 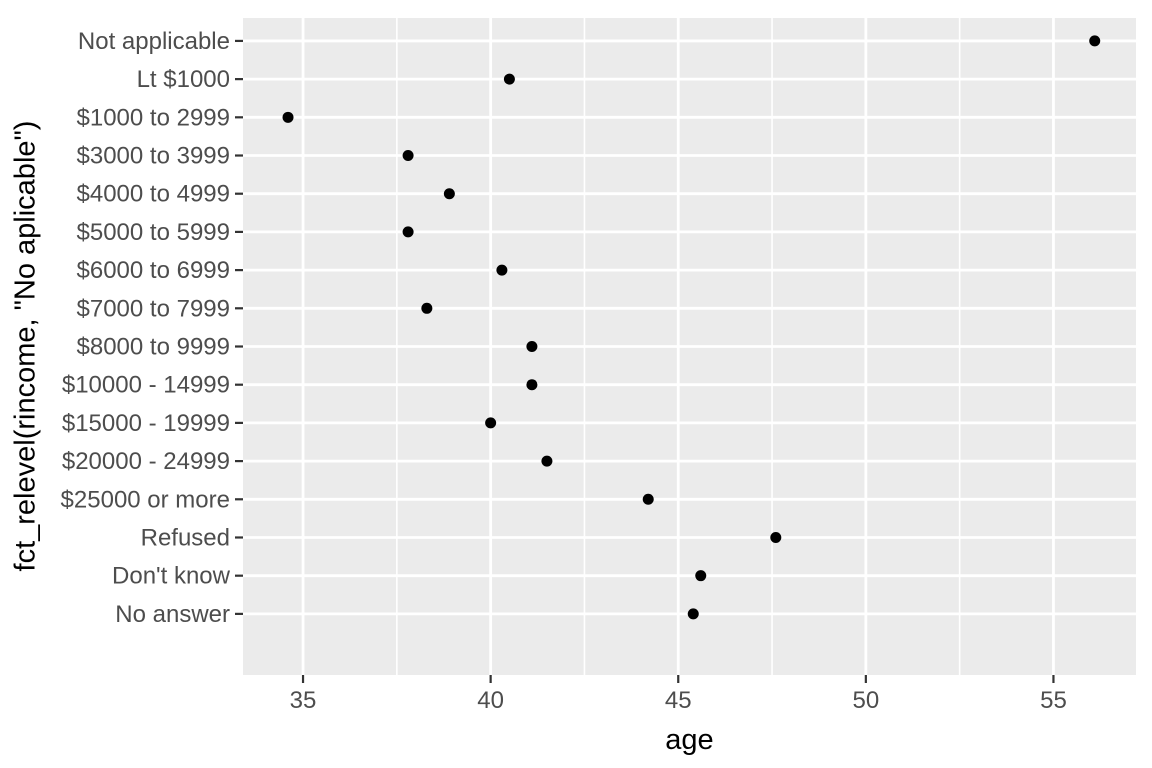 What do you see at coordinates (865, 700) in the screenshot?
I see `x-tick-label: 50` at bounding box center [865, 700].